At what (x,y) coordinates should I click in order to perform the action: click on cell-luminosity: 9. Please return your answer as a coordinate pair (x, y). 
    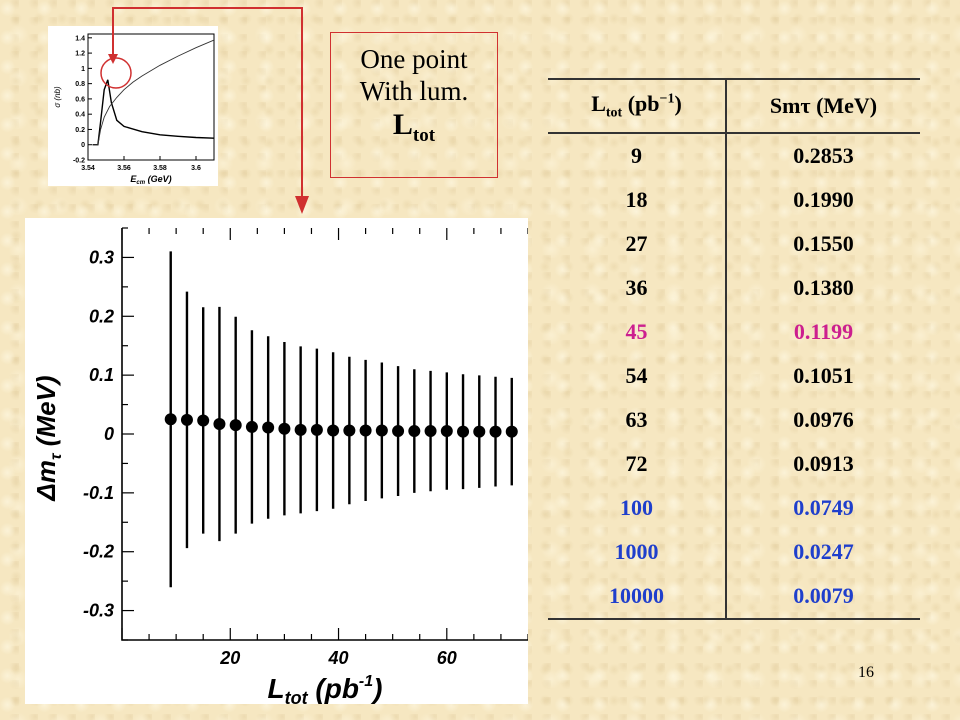
    Looking at the image, I should click on (637, 155).